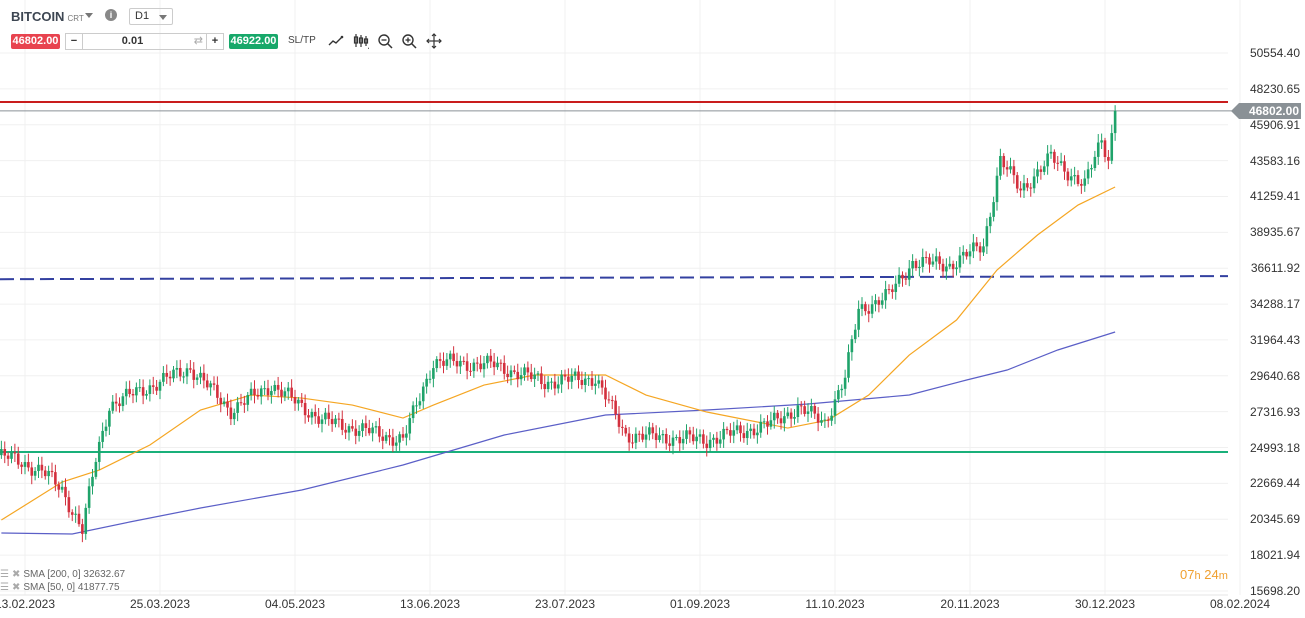  What do you see at coordinates (302, 40) in the screenshot?
I see `sltp-button: SL/TP` at bounding box center [302, 40].